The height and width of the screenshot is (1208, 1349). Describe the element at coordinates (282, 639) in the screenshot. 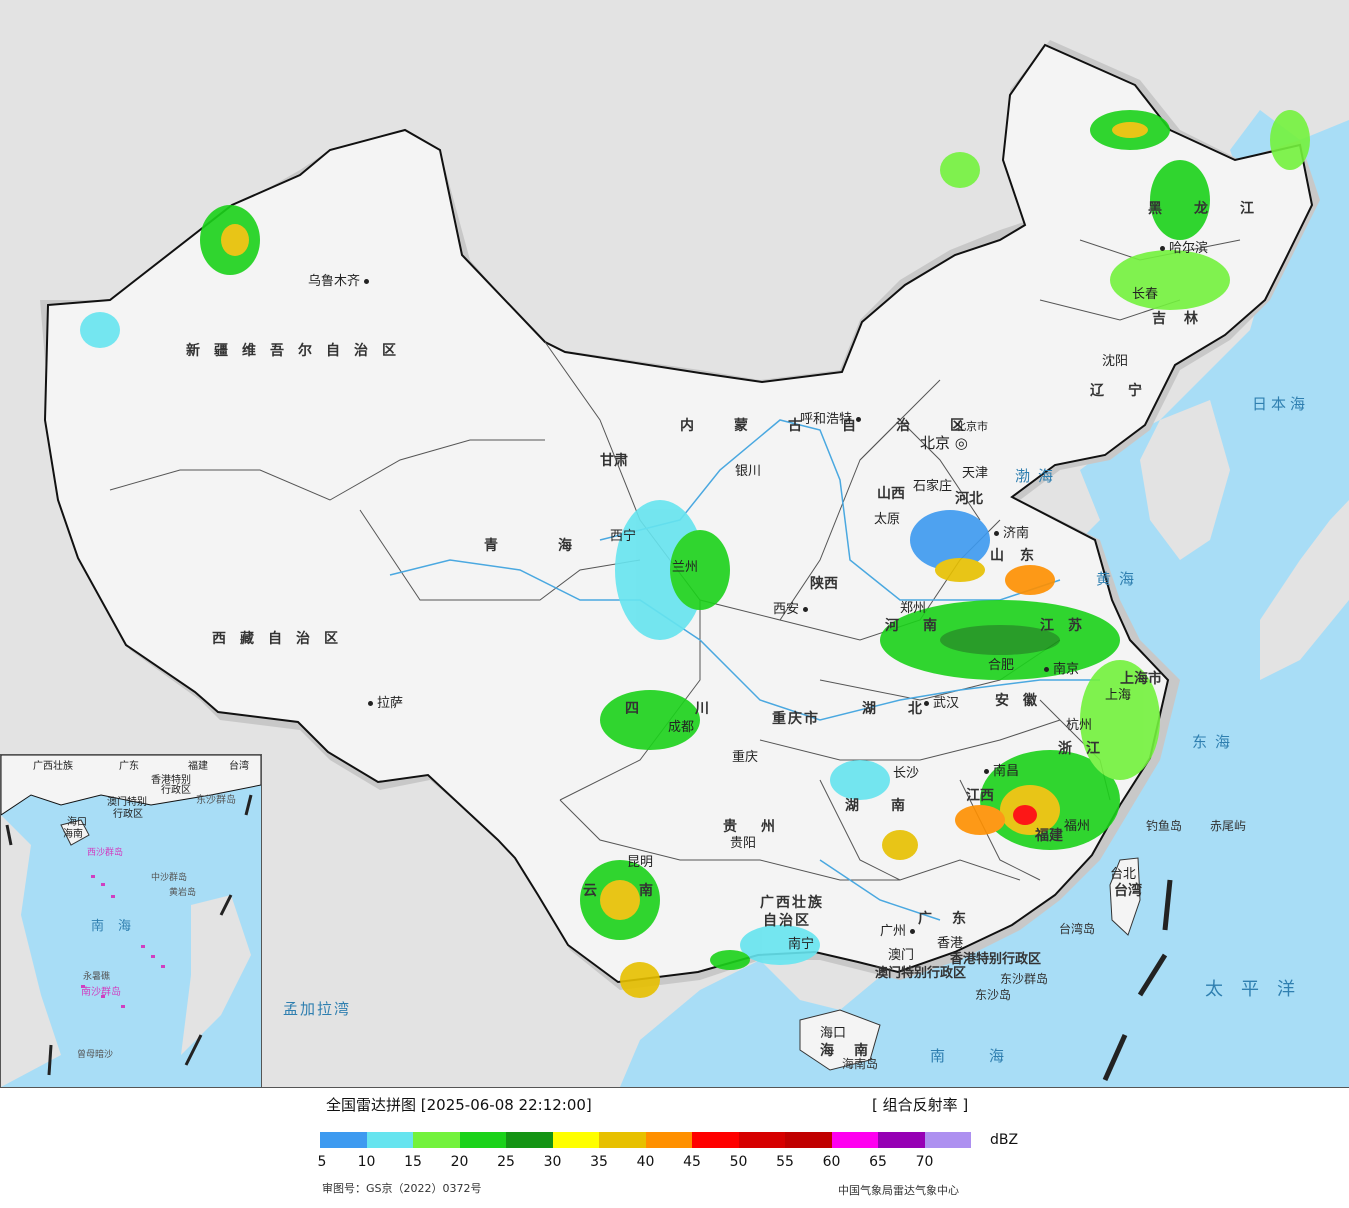

I see `label-xizang: 西藏自治区` at that location.